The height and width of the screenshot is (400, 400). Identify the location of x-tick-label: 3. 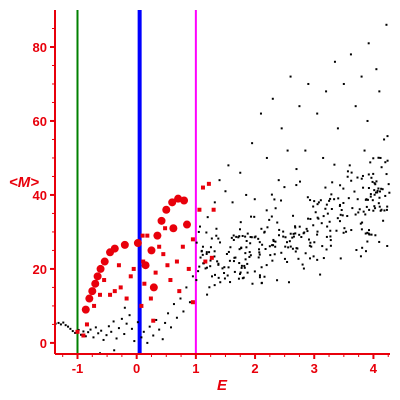
(314, 368).